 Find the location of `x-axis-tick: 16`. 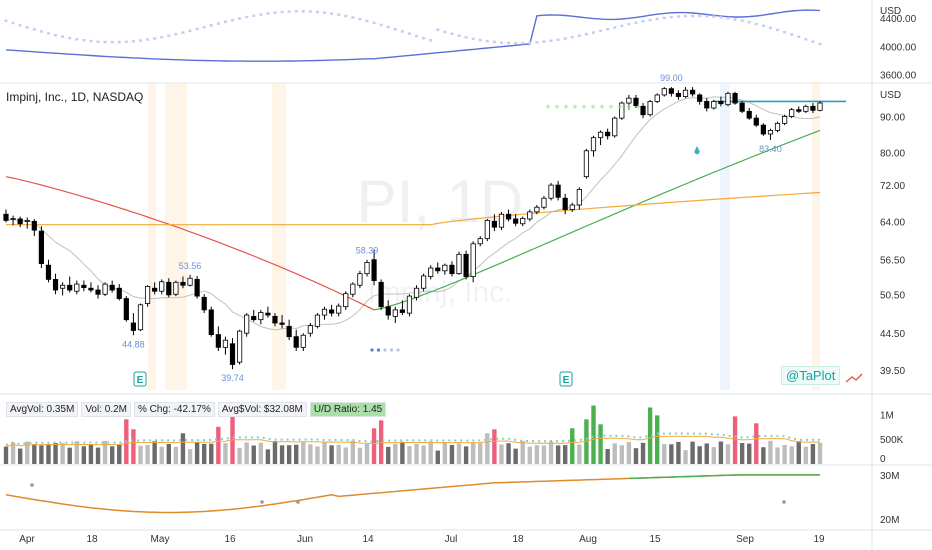

x-axis-tick: 16 is located at coordinates (230, 539).